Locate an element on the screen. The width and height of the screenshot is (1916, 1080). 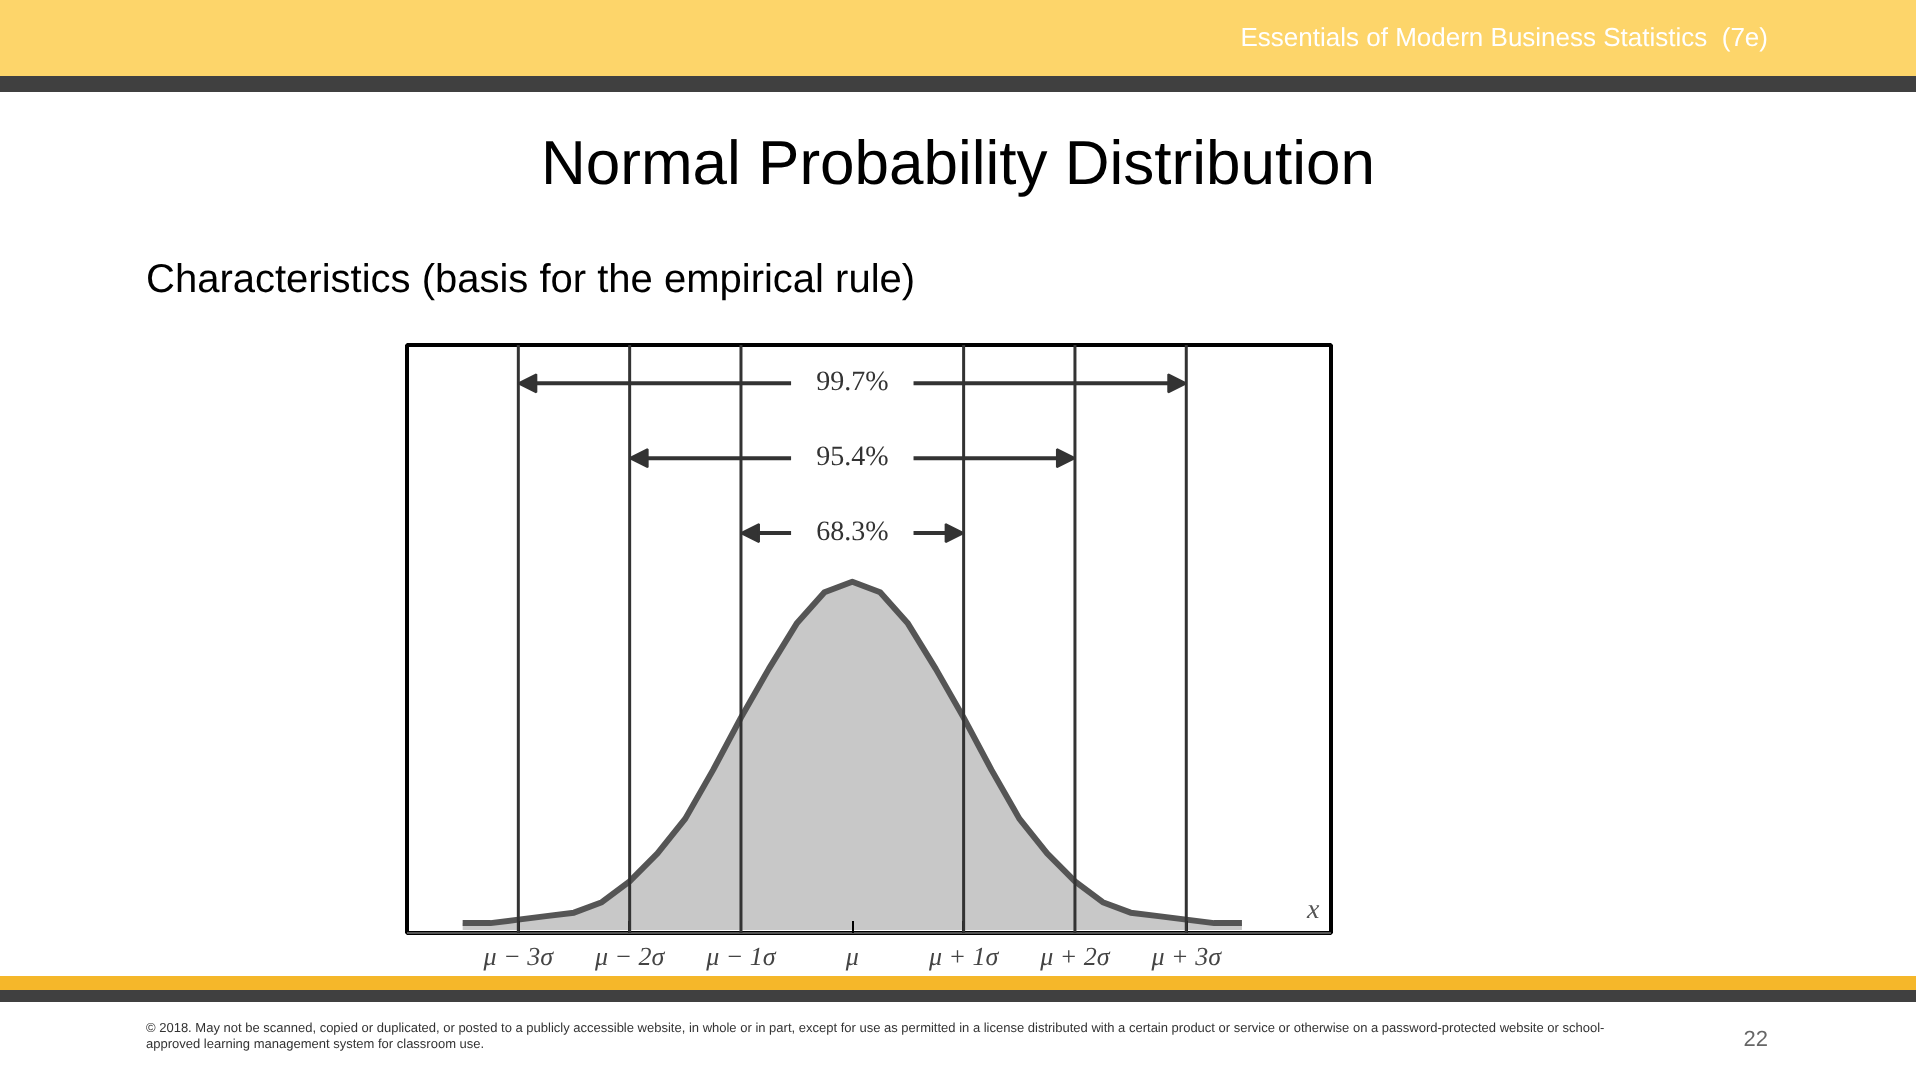
chart-subtitle: Characteristics (basis for the empirical rule) is located at coordinates (531, 281).